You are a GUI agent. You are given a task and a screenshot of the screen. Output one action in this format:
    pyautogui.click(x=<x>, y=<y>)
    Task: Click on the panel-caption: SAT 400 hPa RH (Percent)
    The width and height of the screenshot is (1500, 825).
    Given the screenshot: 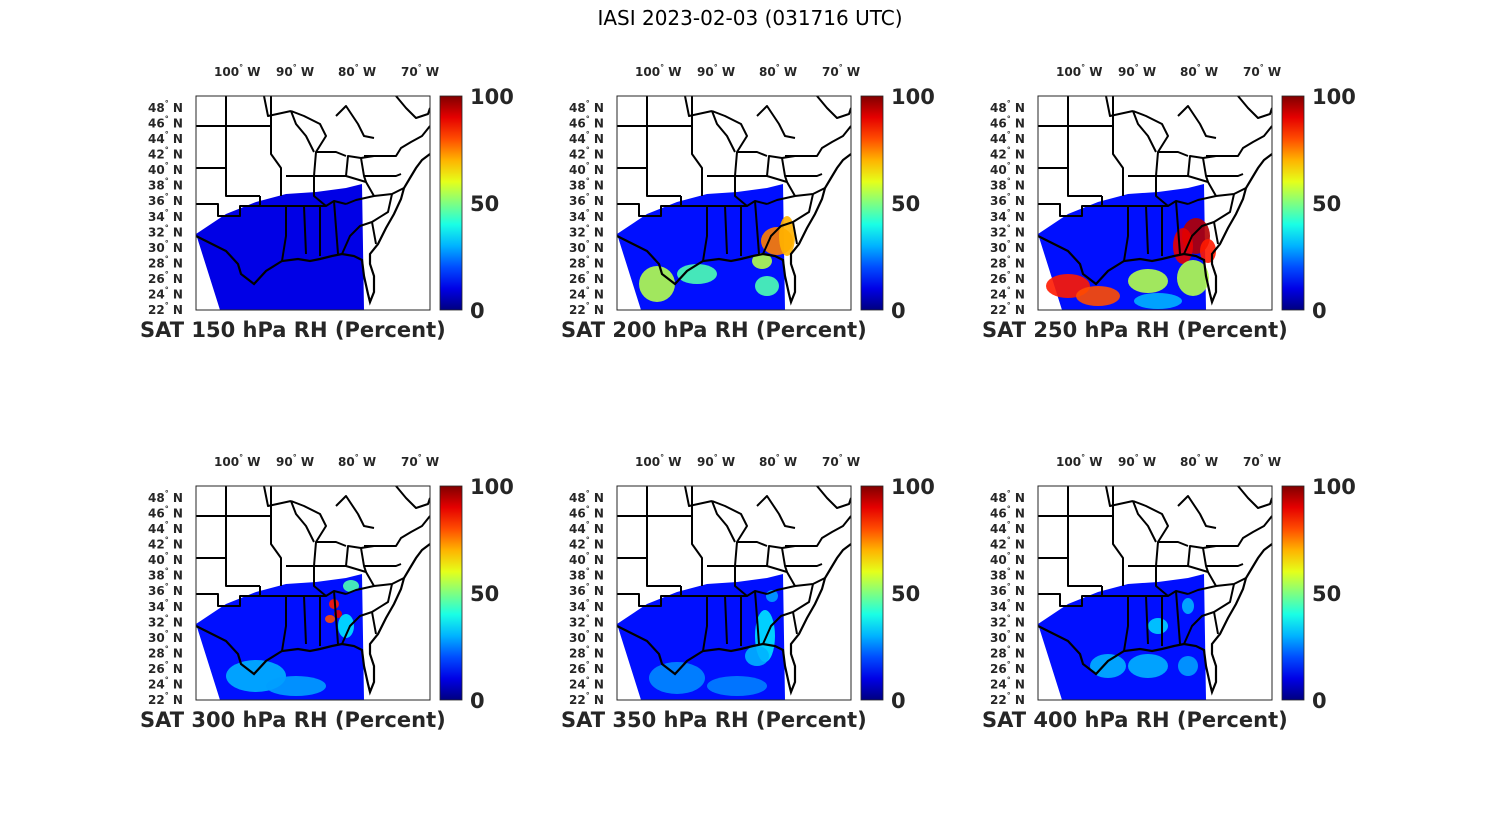 What is the action you would take?
    pyautogui.click(x=1135, y=720)
    